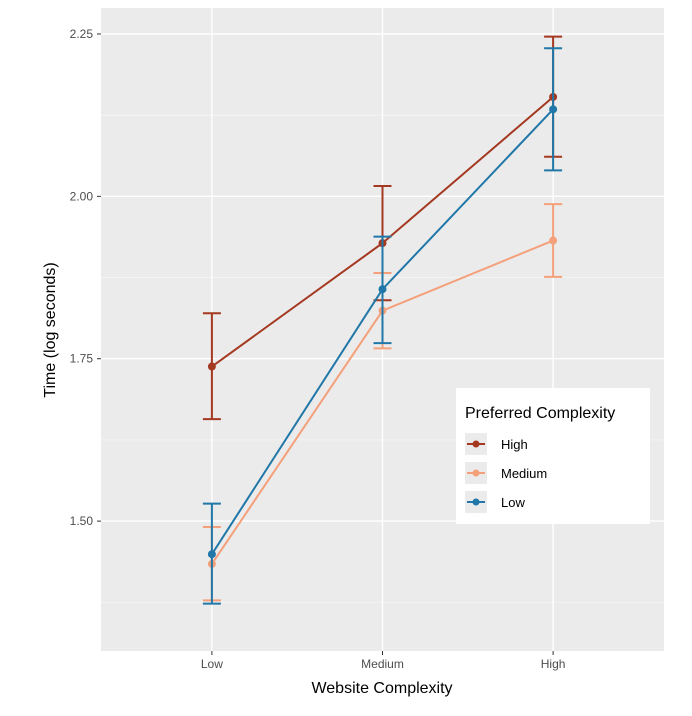  Describe the element at coordinates (513, 502) in the screenshot. I see `legend-label: Low` at that location.